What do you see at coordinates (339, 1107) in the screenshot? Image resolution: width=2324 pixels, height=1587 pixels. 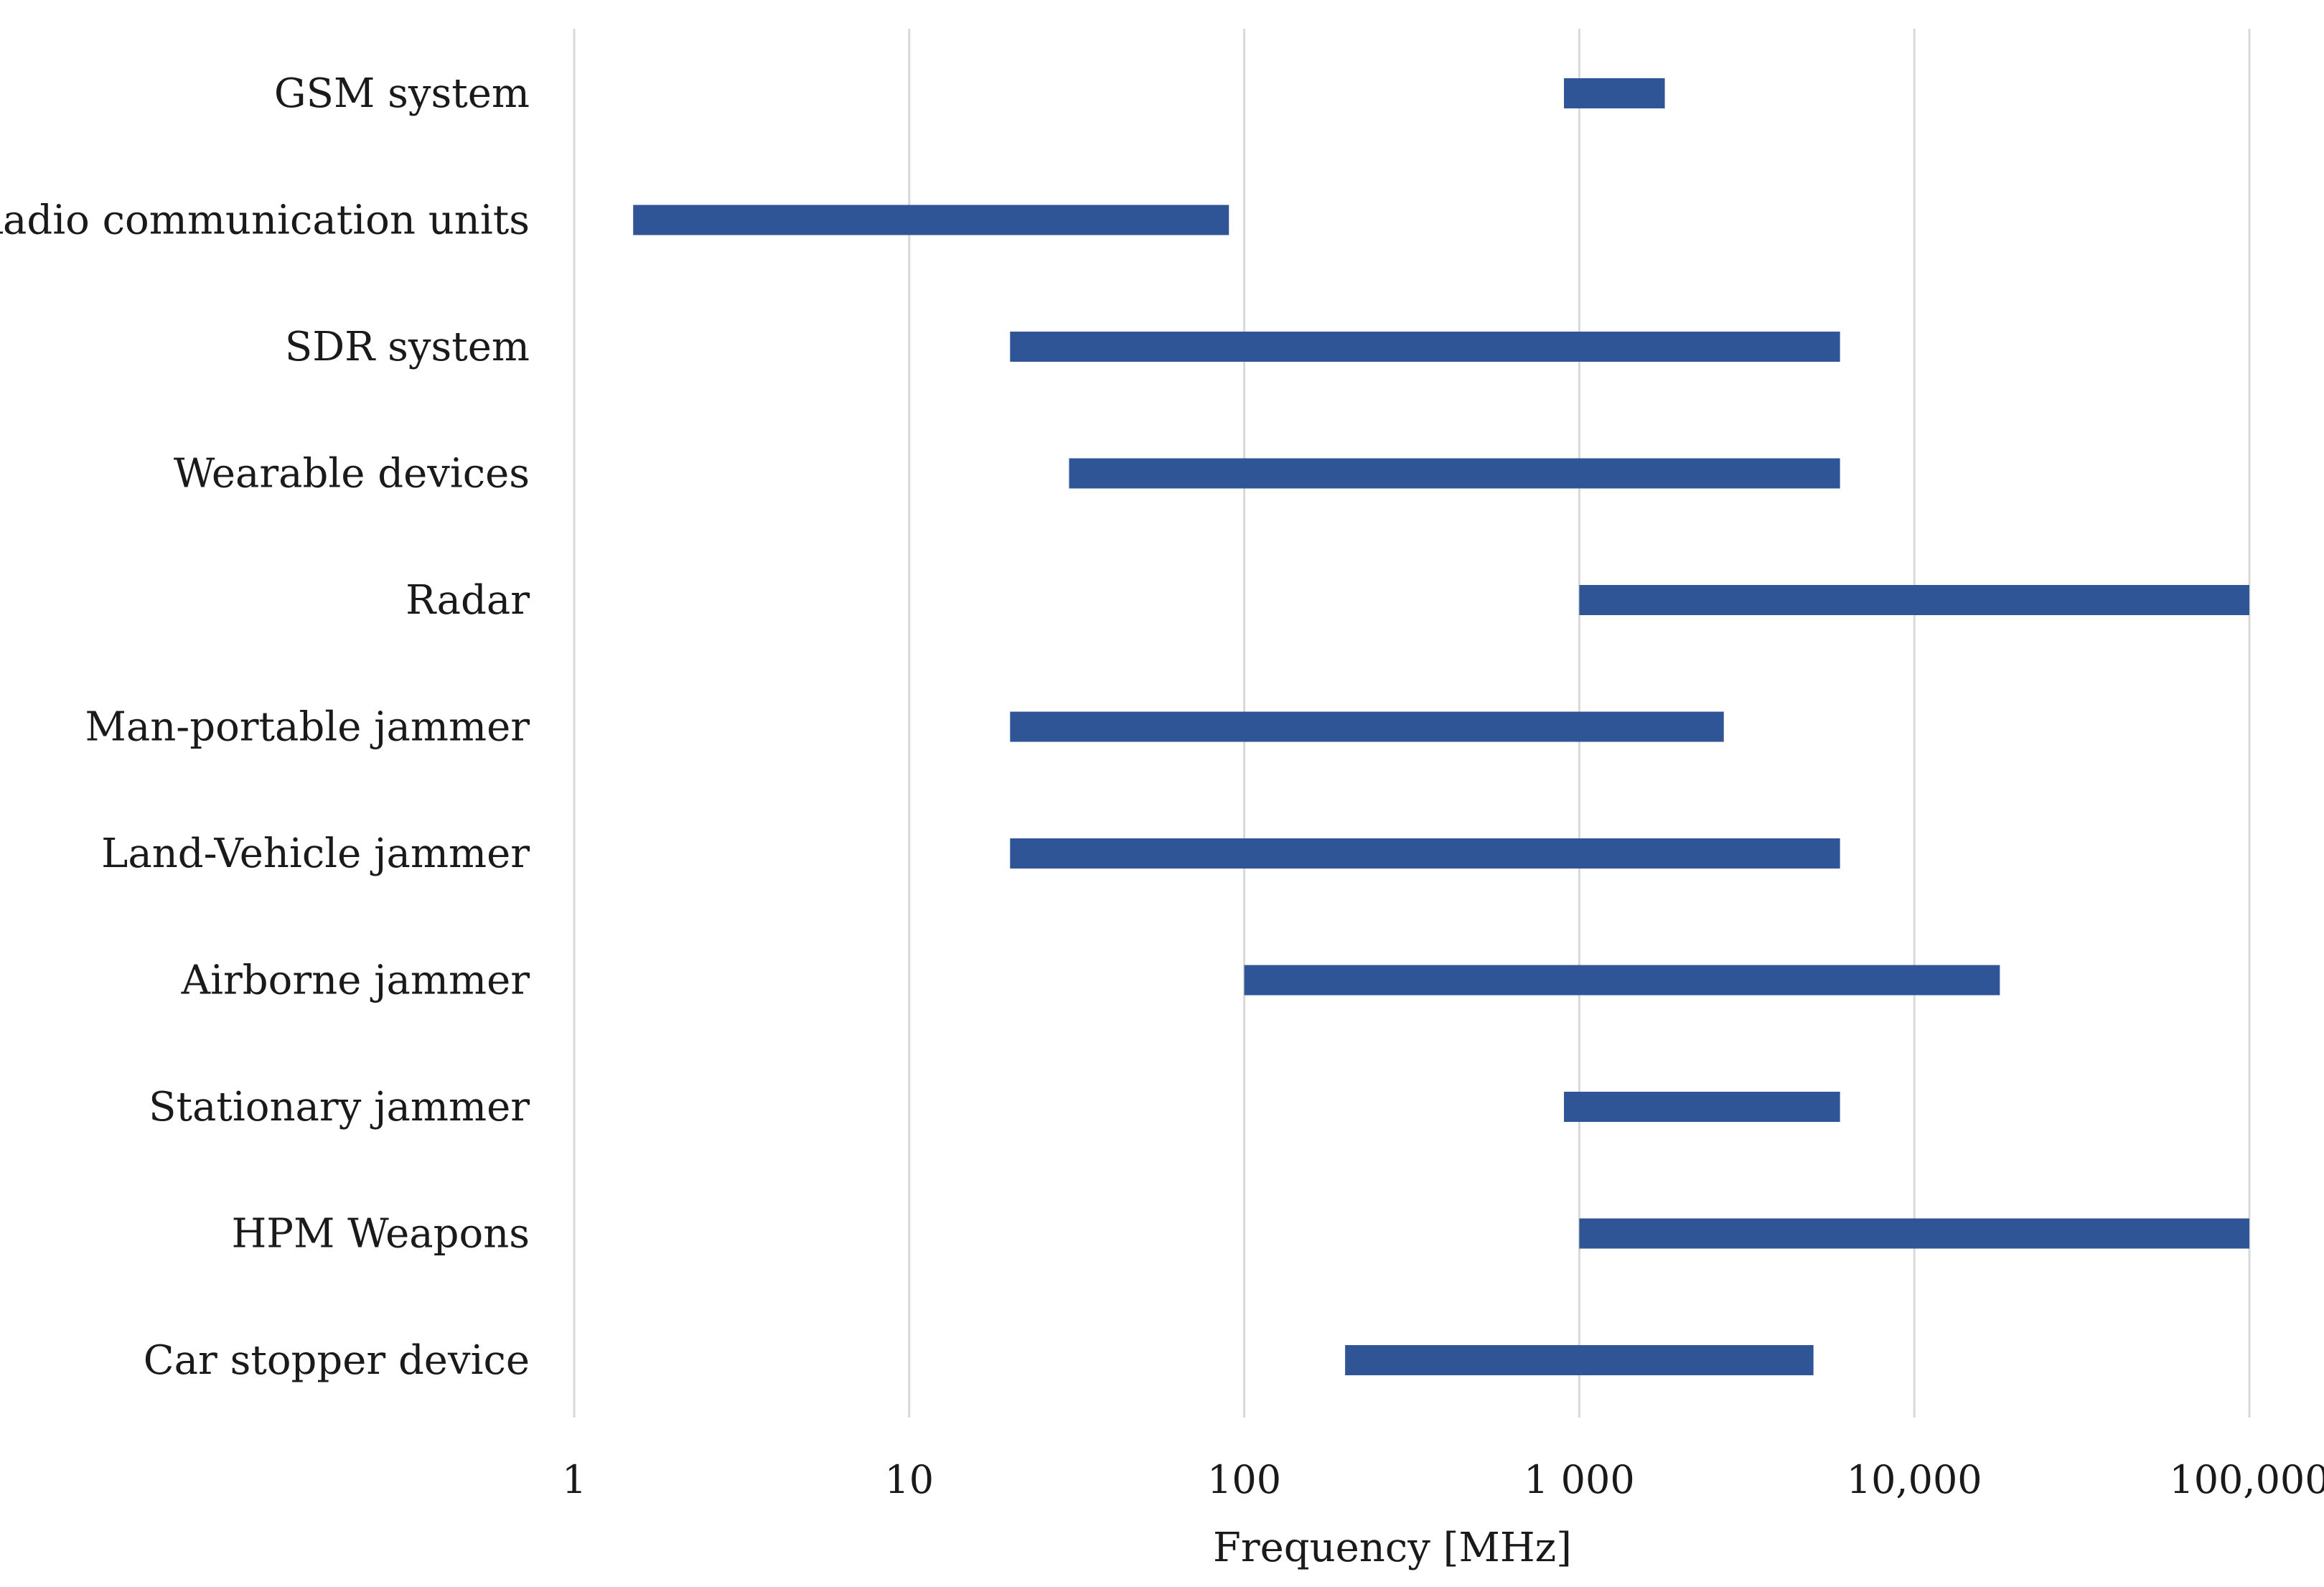 I see `category-label: Stationary jammer` at bounding box center [339, 1107].